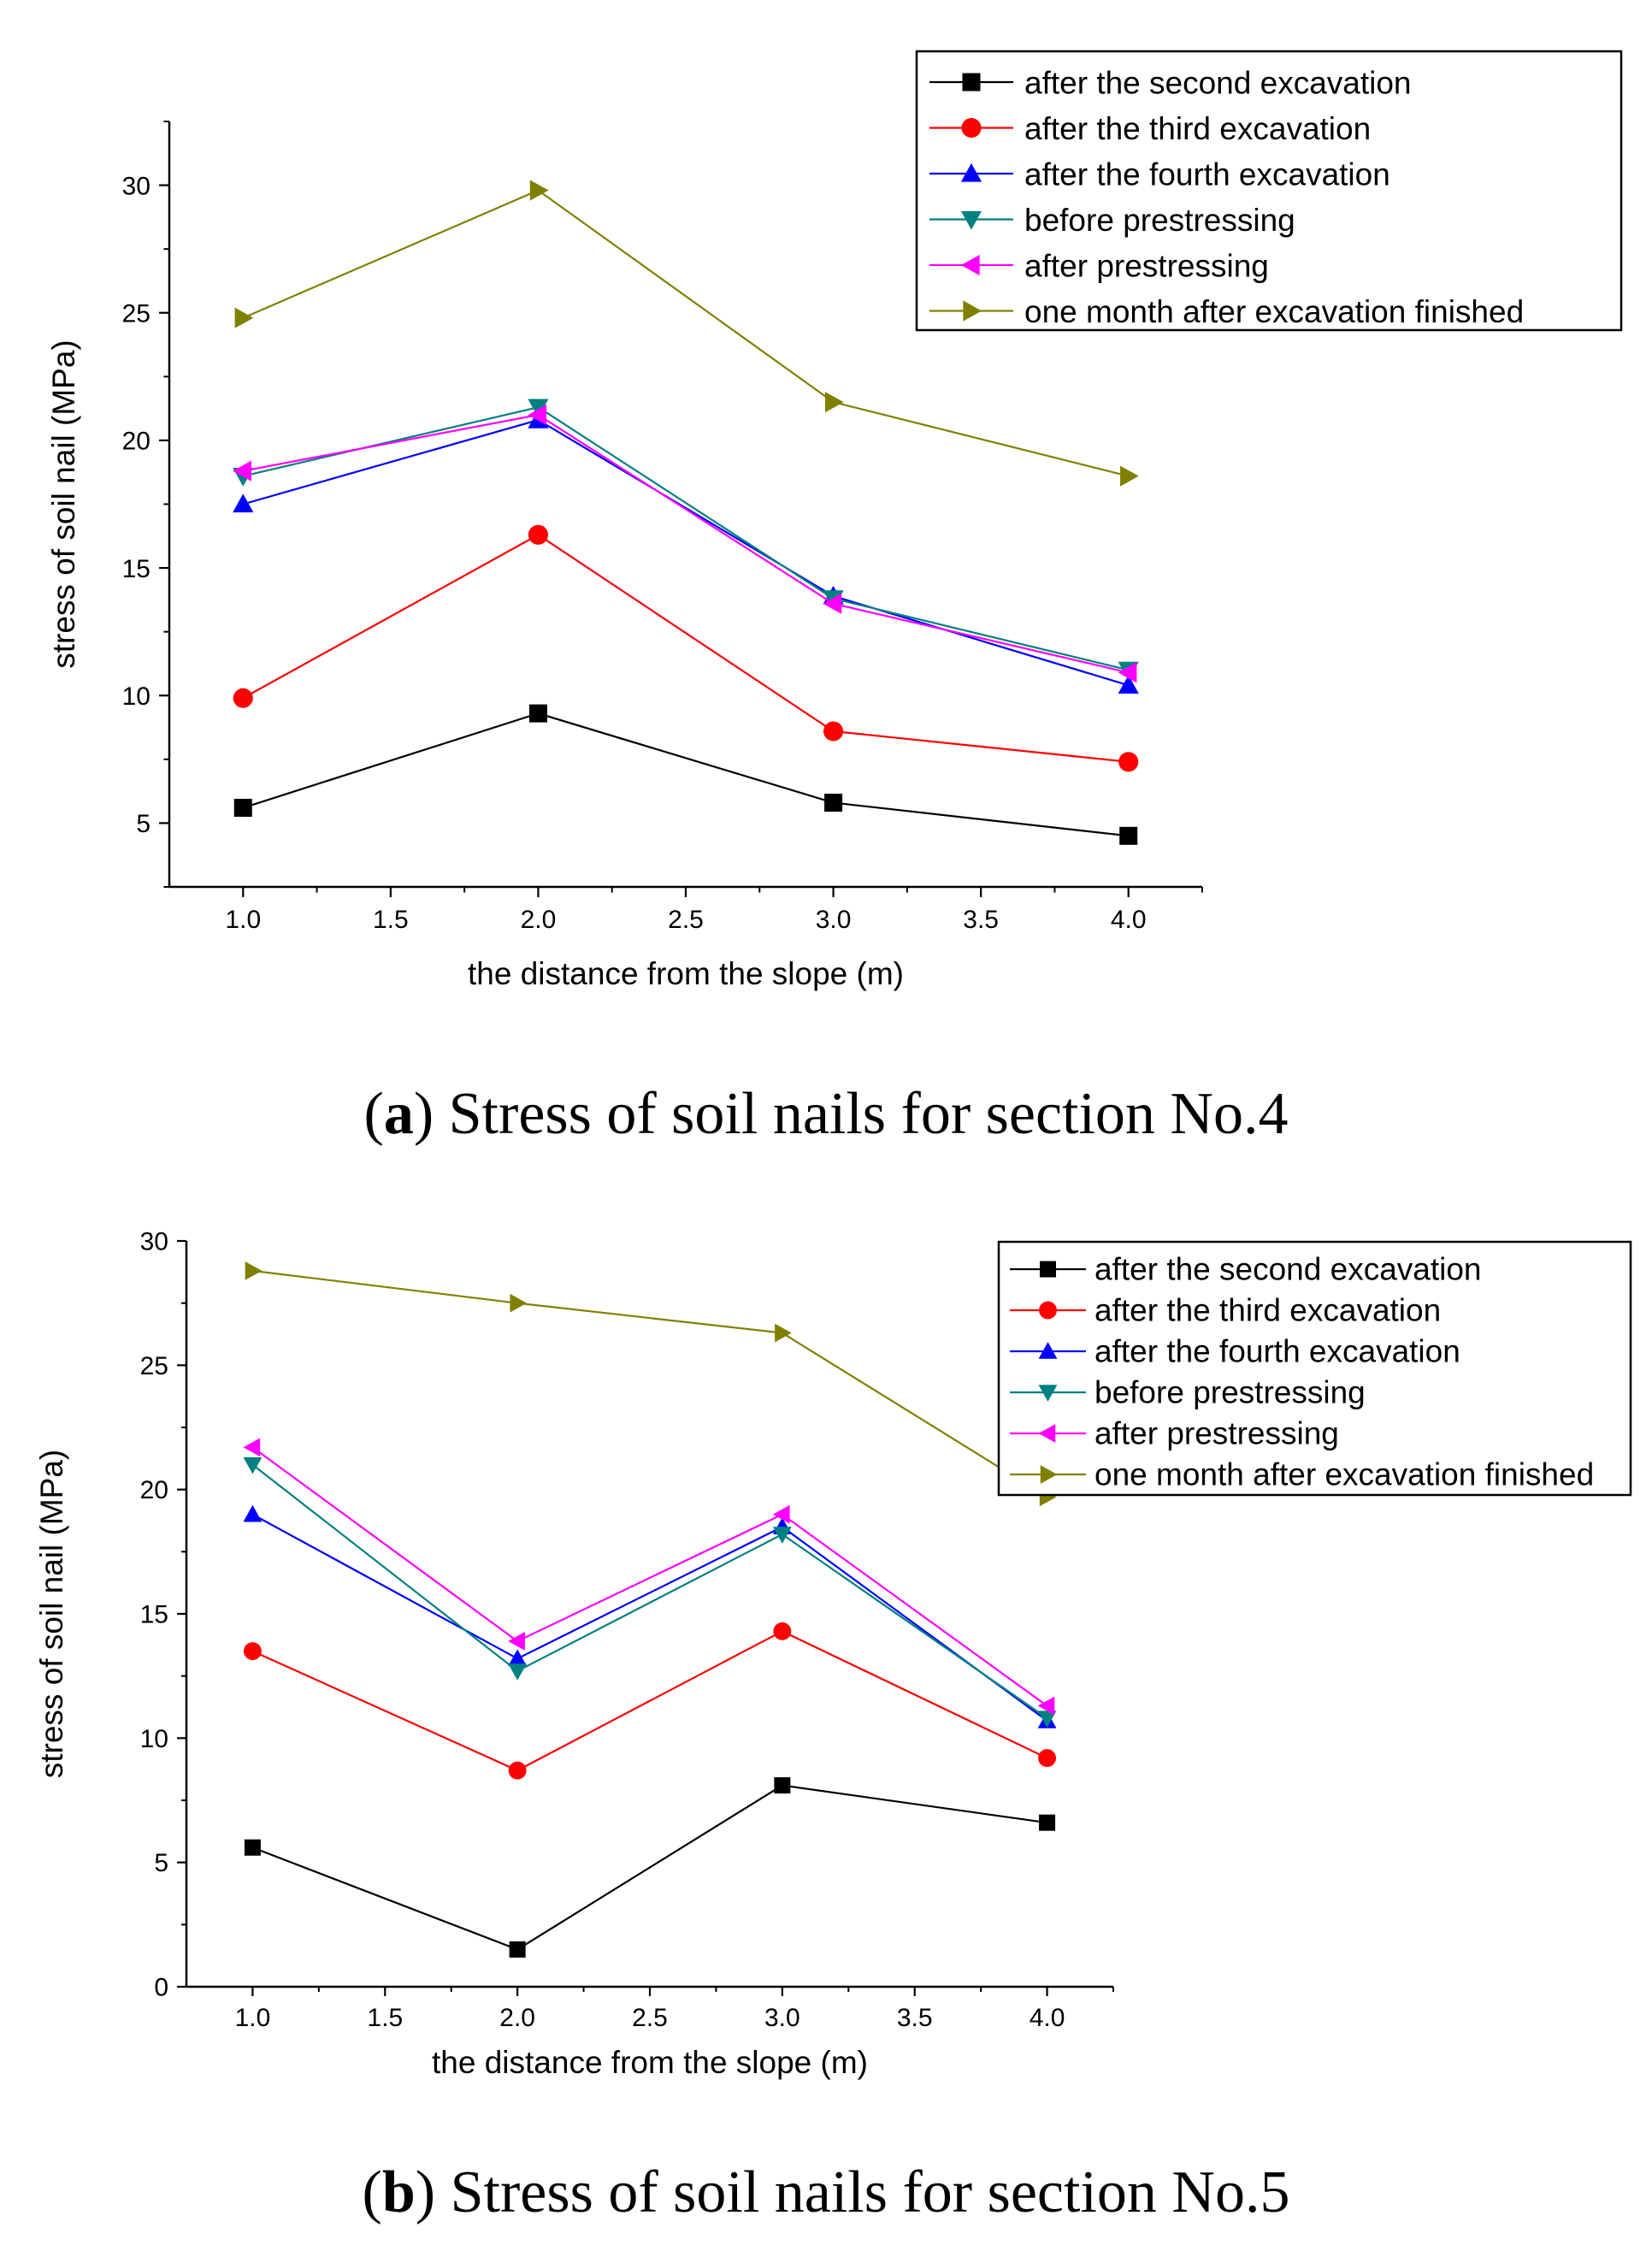 The width and height of the screenshot is (1652, 2257). I want to click on y-tick-label: 25, so click(136, 314).